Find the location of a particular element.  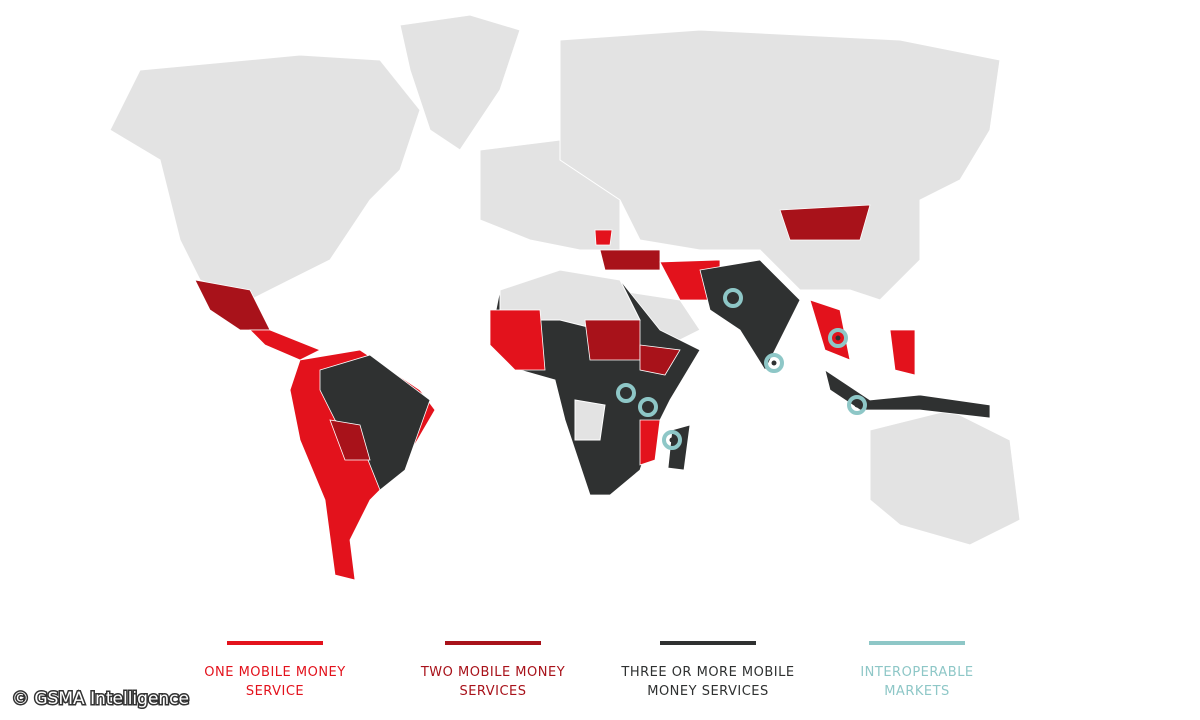

legend-label: MONEY SERVICES is located at coordinates (708, 691).